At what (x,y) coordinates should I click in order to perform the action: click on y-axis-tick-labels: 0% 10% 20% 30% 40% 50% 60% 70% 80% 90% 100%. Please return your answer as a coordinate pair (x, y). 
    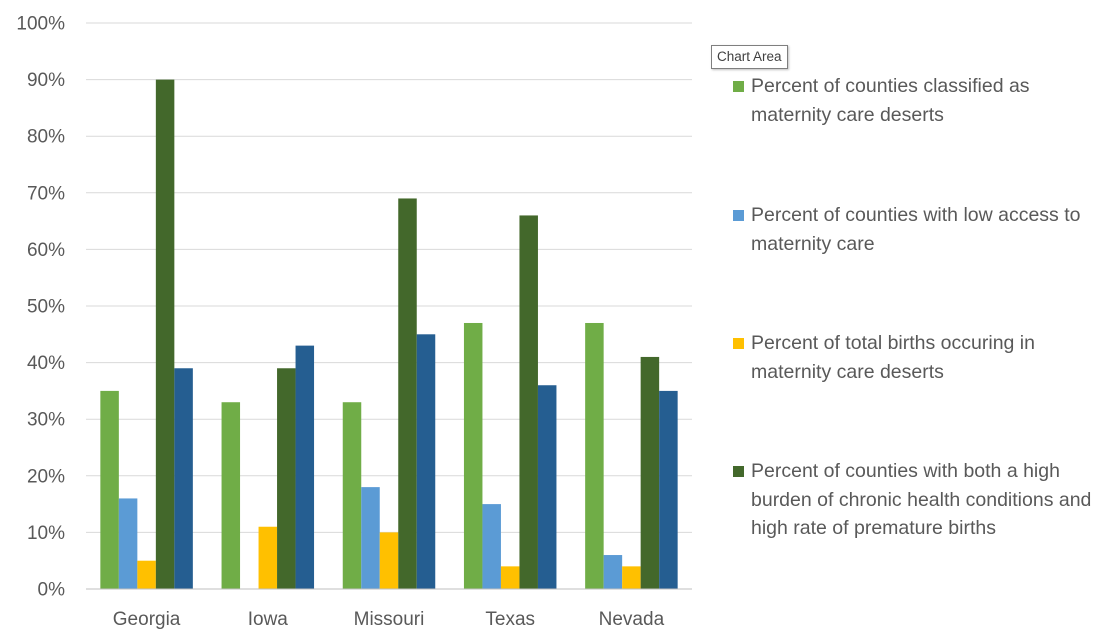
    Looking at the image, I should click on (40, 307).